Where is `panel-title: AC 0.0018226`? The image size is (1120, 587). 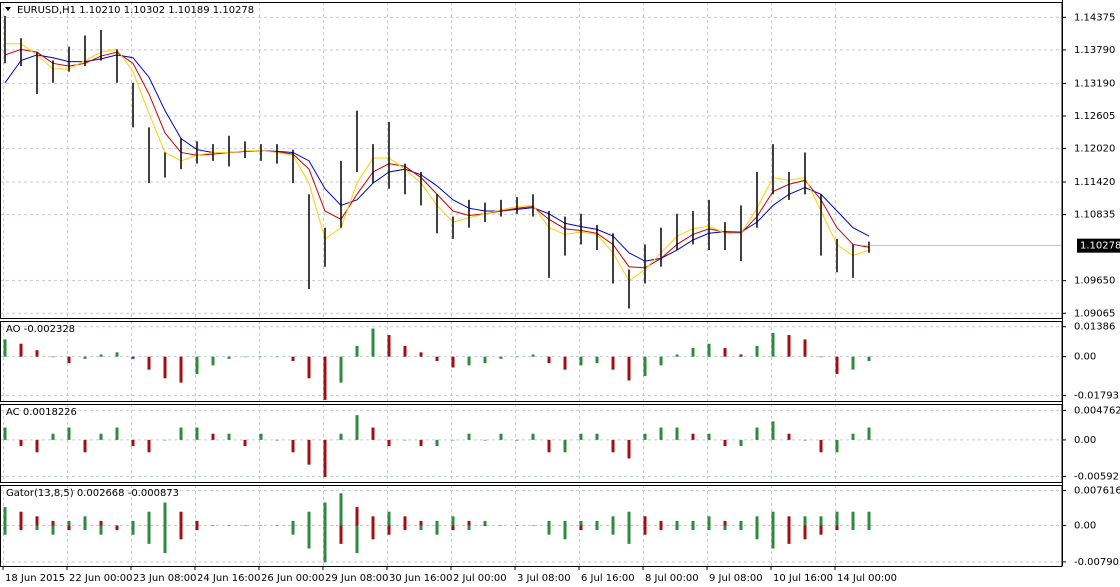 panel-title: AC 0.0018226 is located at coordinates (41, 412).